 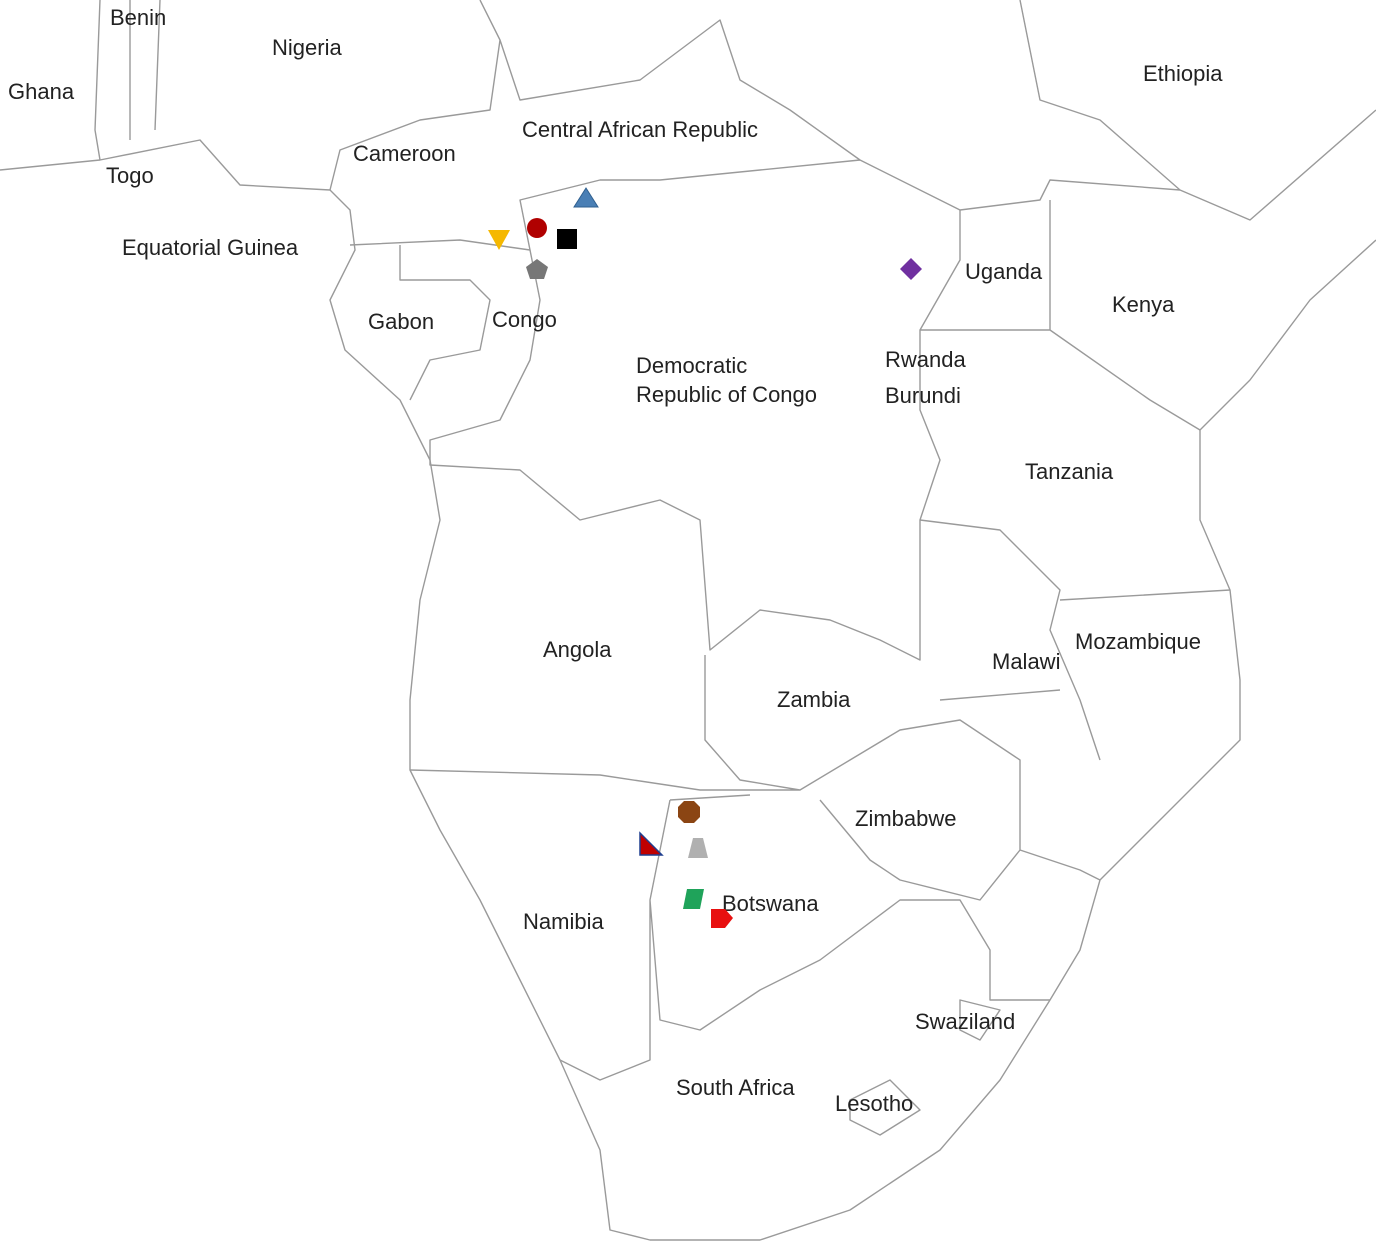 I want to click on border, so click(x=925, y=1067).